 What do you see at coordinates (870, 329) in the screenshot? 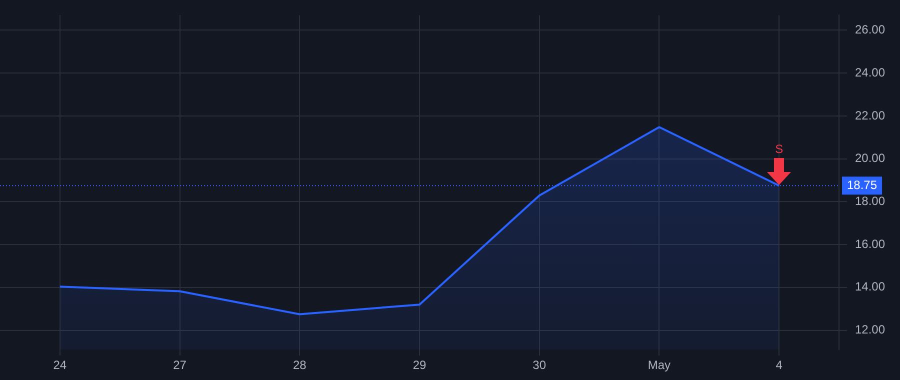
I see `y-tick-label: 12.00` at bounding box center [870, 329].